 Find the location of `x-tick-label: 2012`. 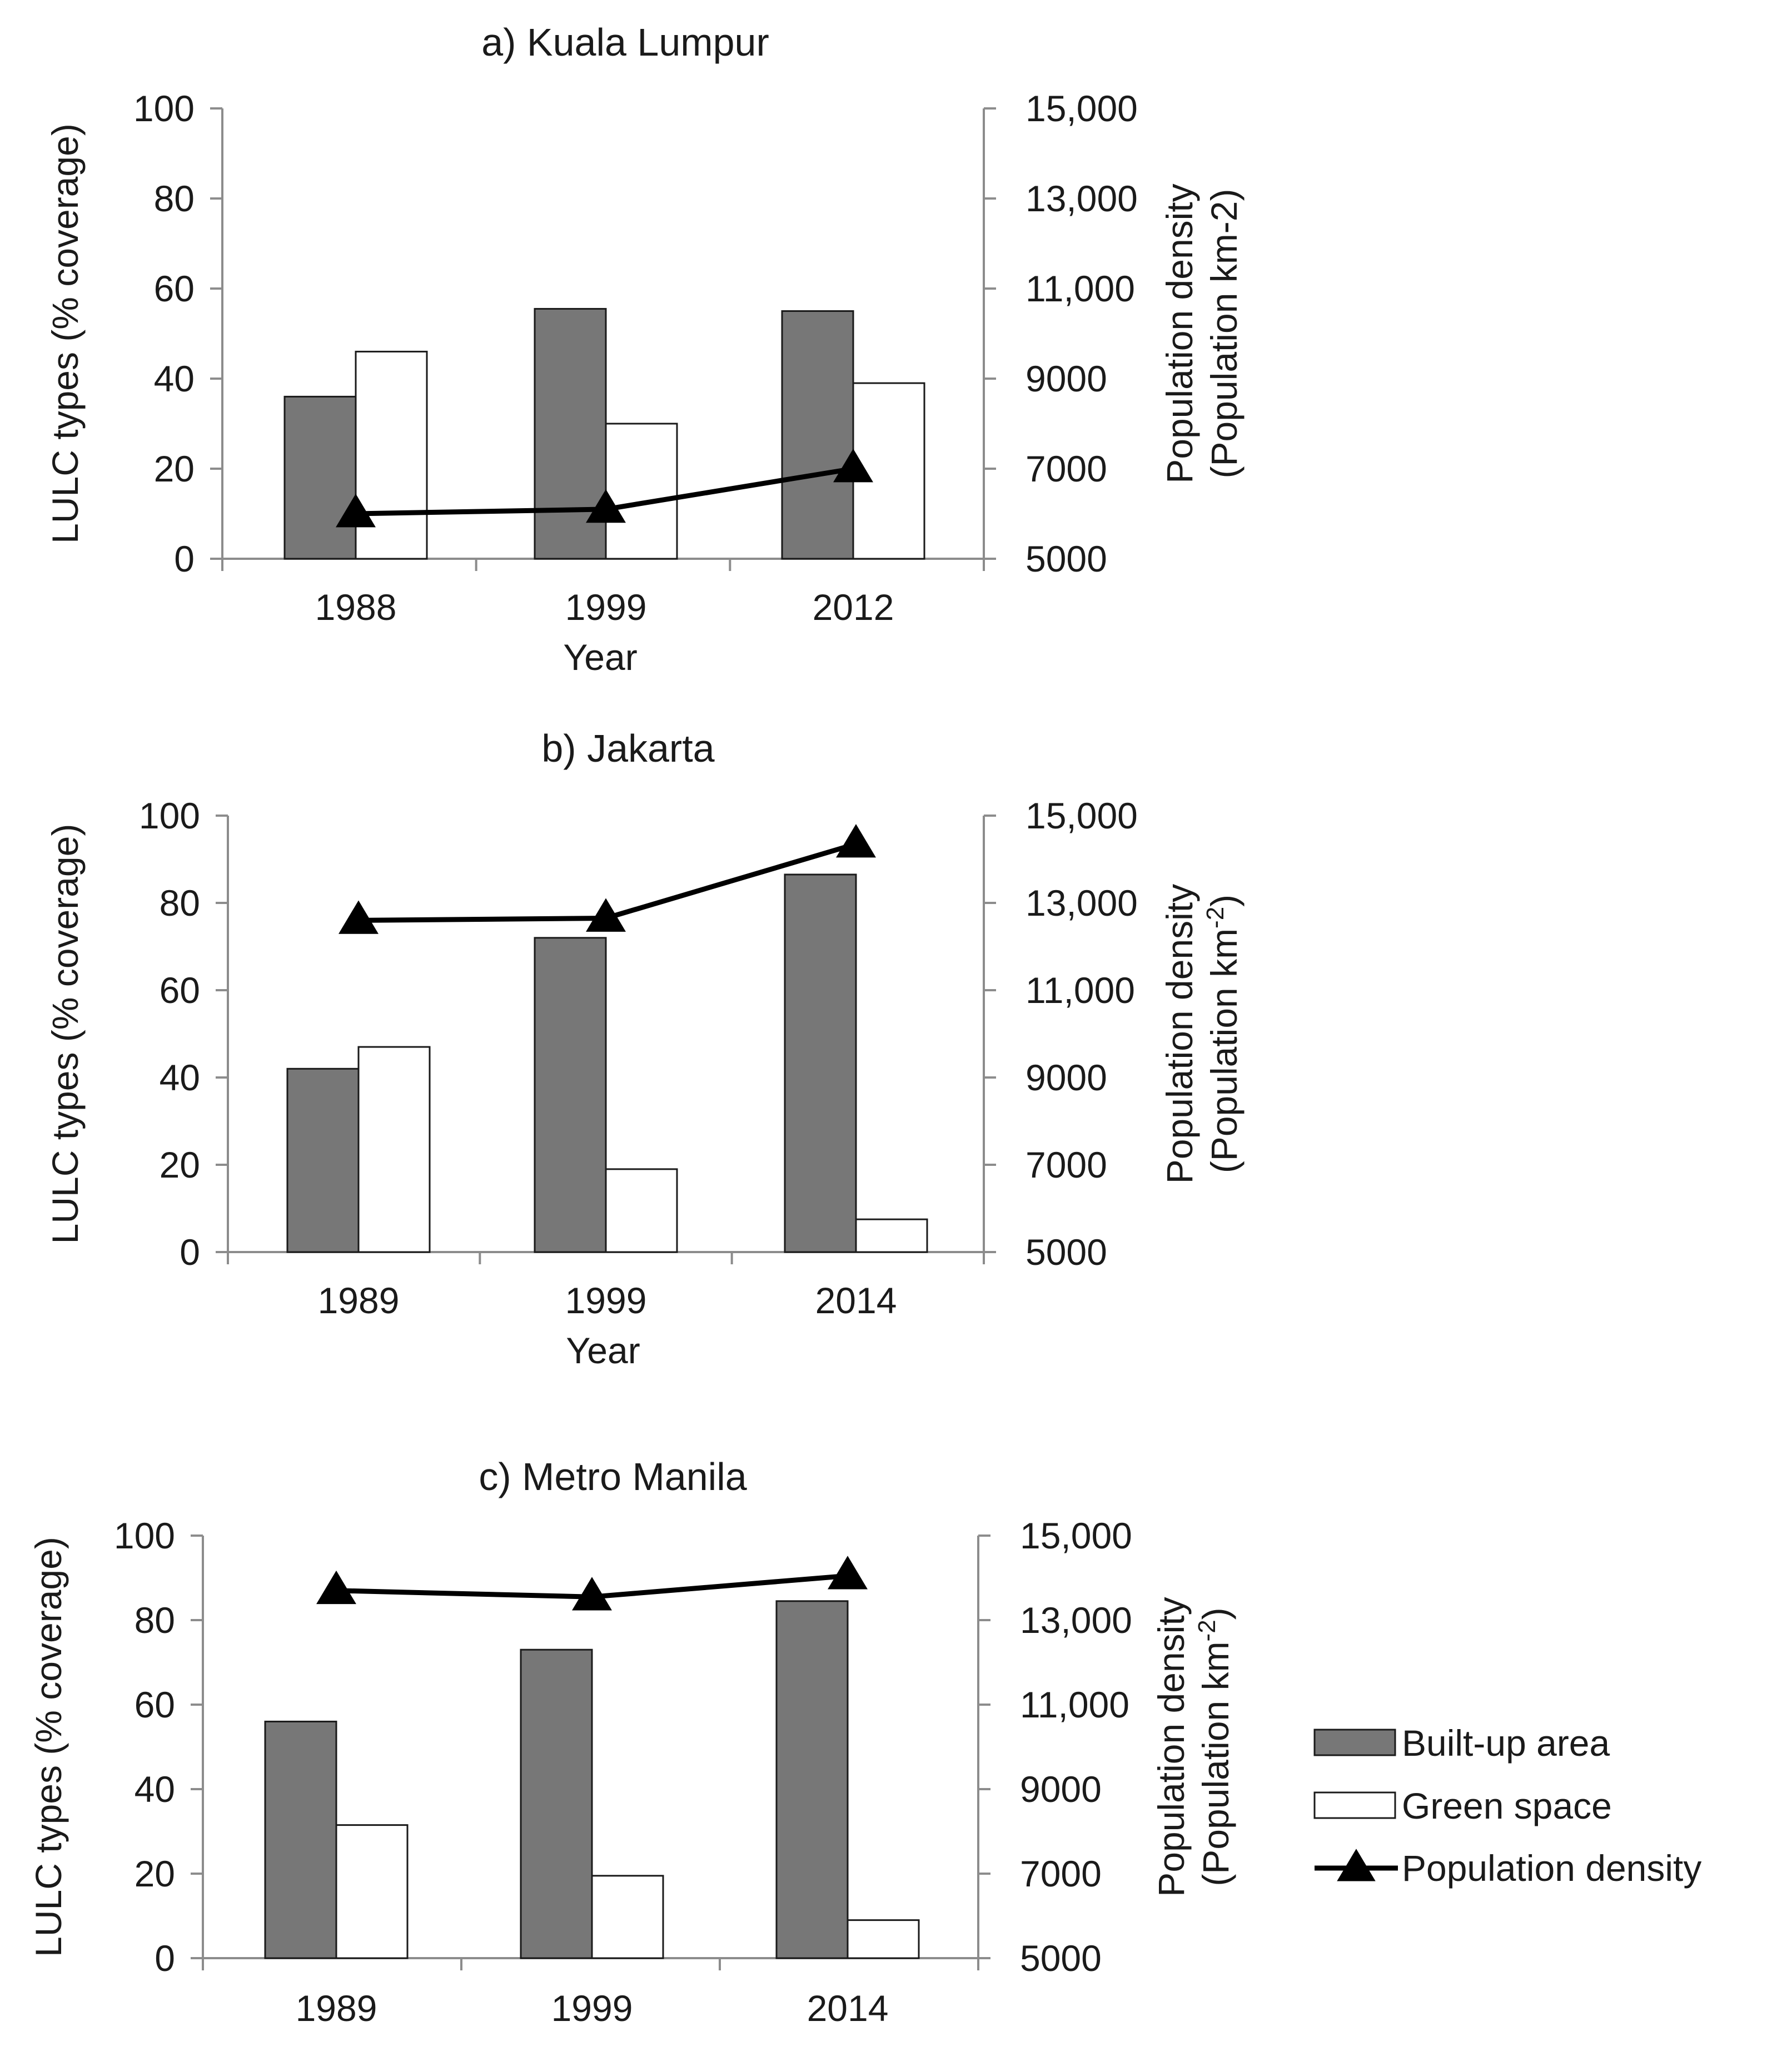

x-tick-label: 2012 is located at coordinates (853, 608).